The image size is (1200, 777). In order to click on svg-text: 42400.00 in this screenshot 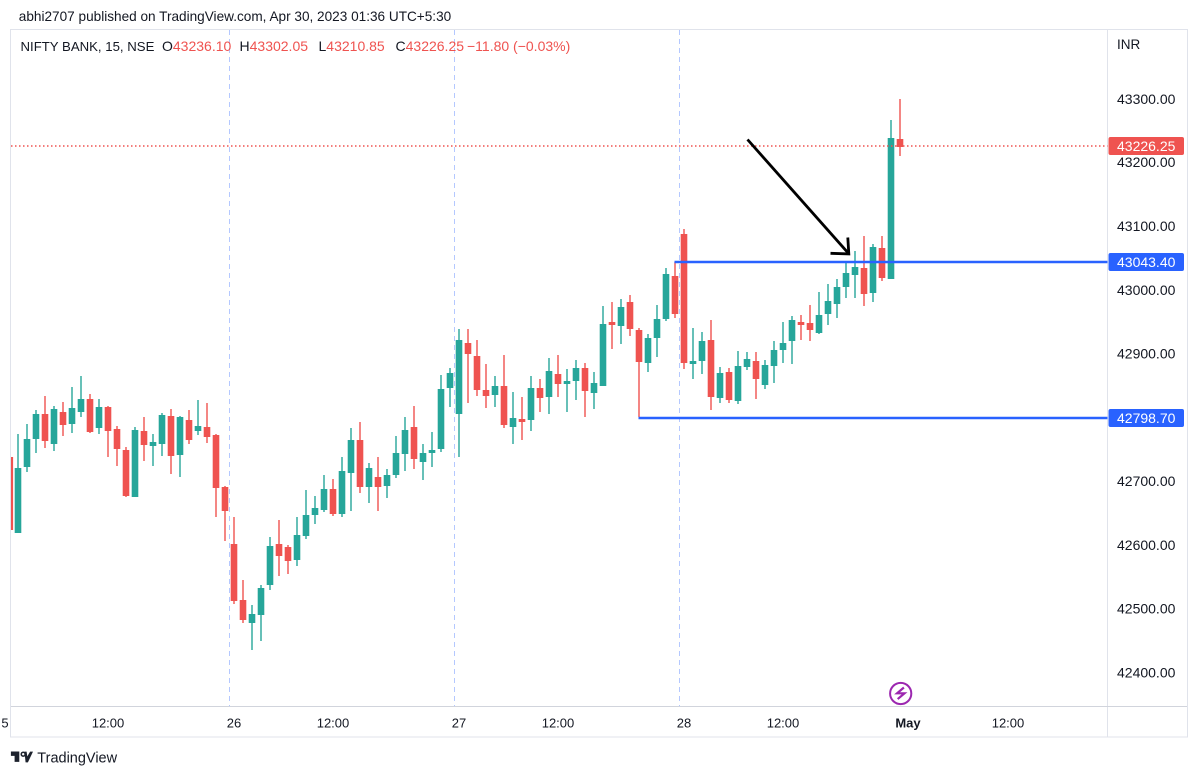, I will do `click(1146, 672)`.